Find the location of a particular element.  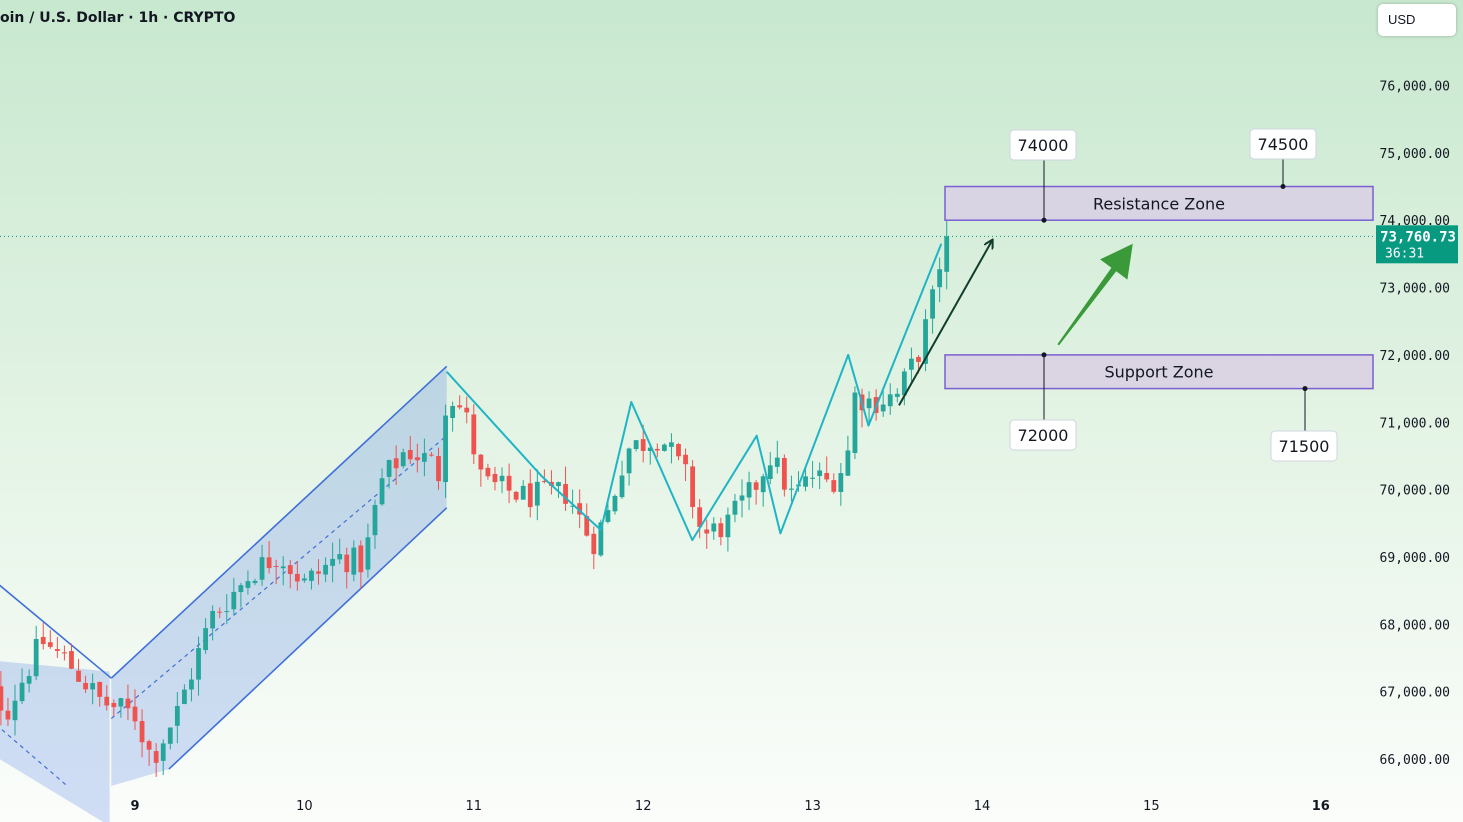

y-tick-label: 76,000.00 is located at coordinates (1415, 87).